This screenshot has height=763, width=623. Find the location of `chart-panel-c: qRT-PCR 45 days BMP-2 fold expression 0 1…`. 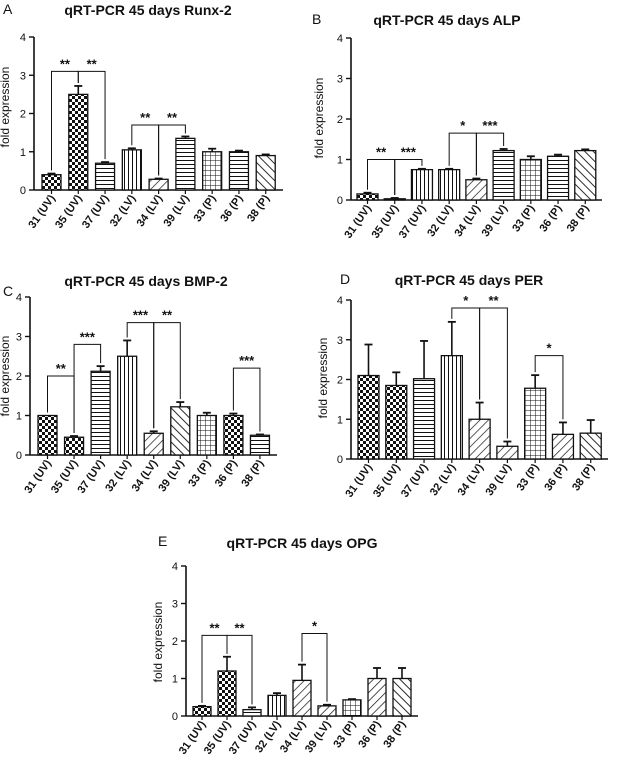

chart-panel-c: qRT-PCR 45 days BMP-2 fold expression 0 1… is located at coordinates (138, 384).